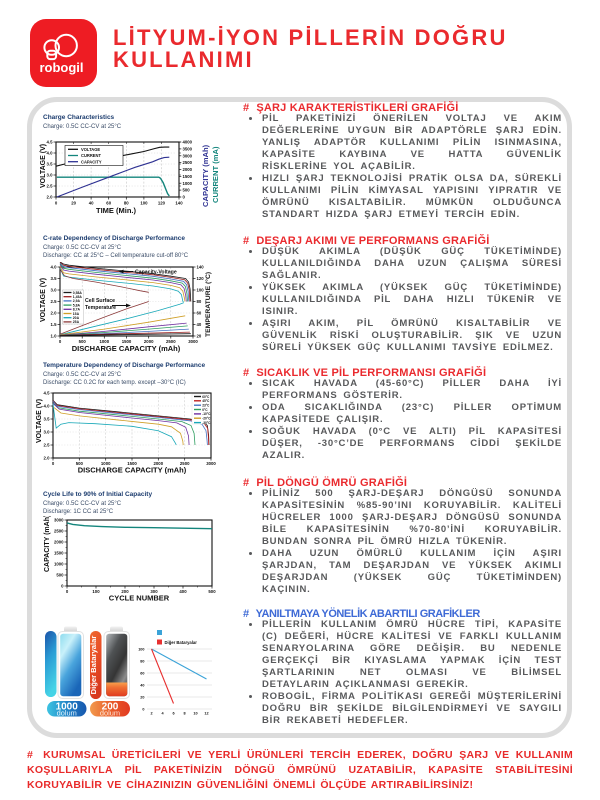  I want to click on svg-text: -30°C, so click(206, 423).